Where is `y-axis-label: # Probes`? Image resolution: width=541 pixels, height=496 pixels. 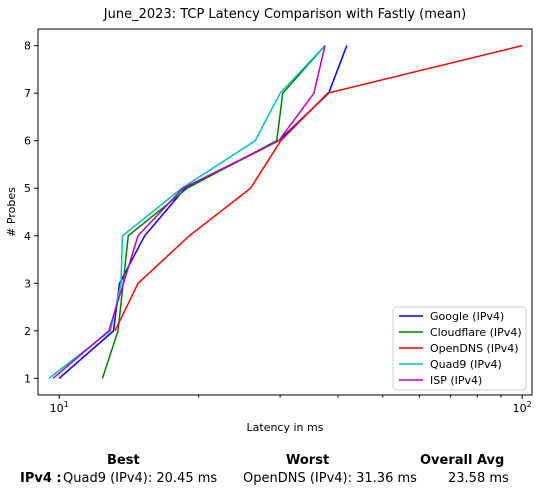 y-axis-label: # Probes is located at coordinates (11, 212).